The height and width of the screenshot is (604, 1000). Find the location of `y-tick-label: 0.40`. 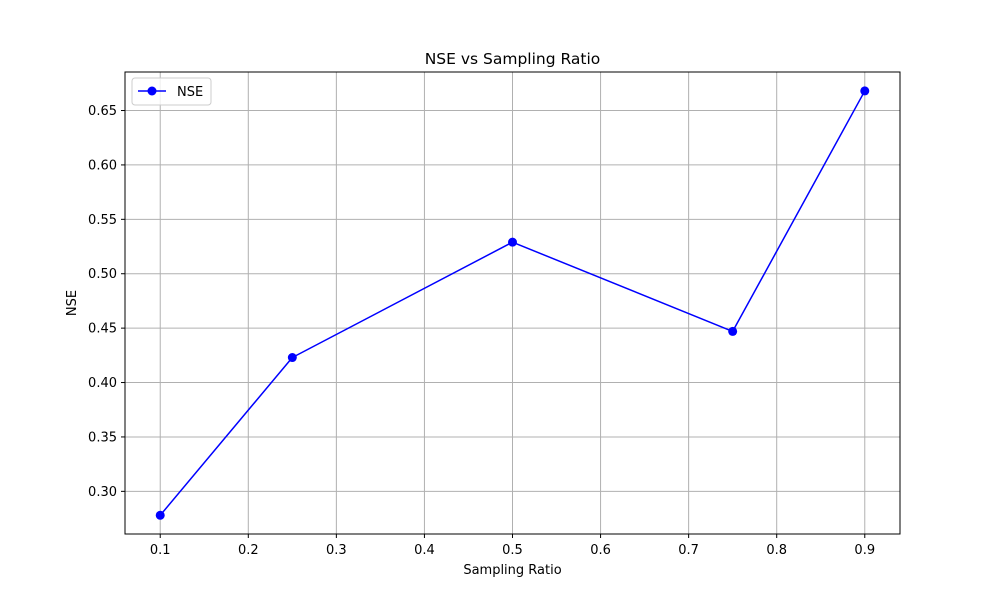

y-tick-label: 0.40 is located at coordinates (102, 383).